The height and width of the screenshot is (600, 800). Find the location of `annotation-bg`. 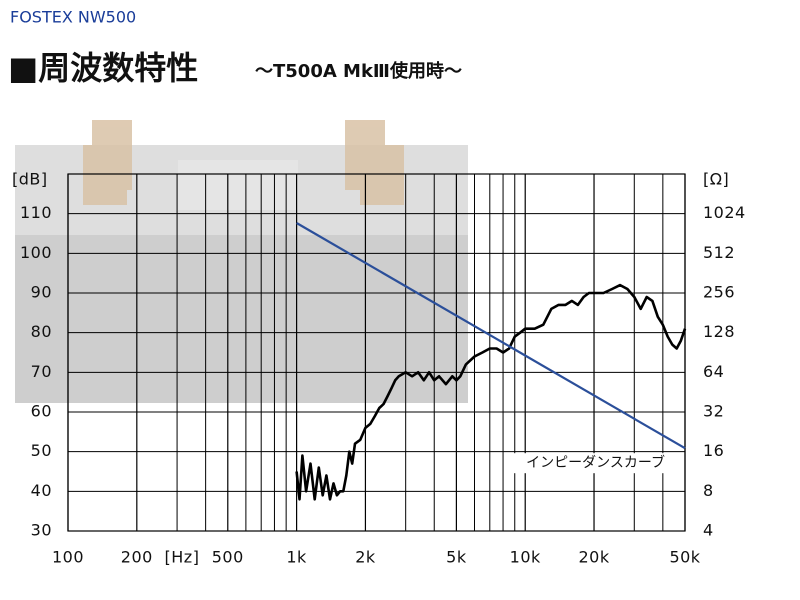

annotation-bg is located at coordinates (589, 463).